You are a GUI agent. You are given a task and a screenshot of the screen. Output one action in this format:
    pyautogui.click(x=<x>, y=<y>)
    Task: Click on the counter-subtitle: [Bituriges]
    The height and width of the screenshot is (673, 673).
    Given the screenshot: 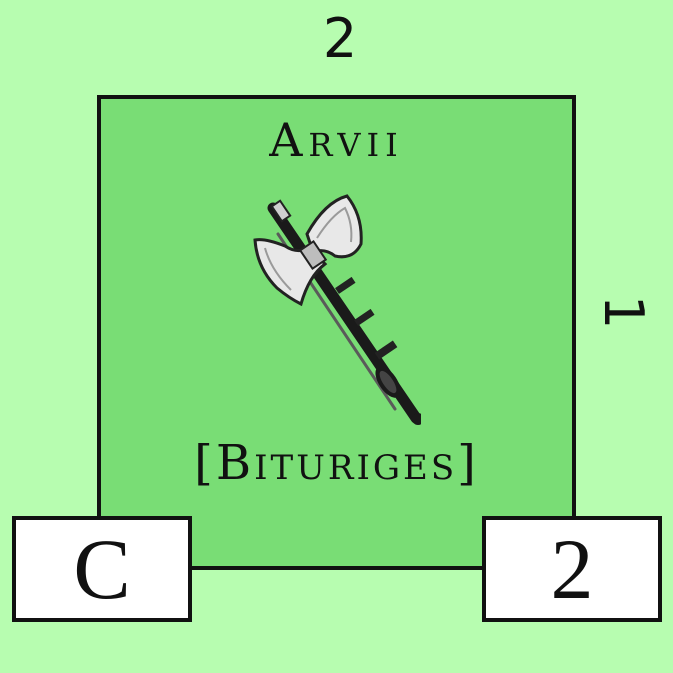 What is the action you would take?
    pyautogui.click(x=336, y=463)
    